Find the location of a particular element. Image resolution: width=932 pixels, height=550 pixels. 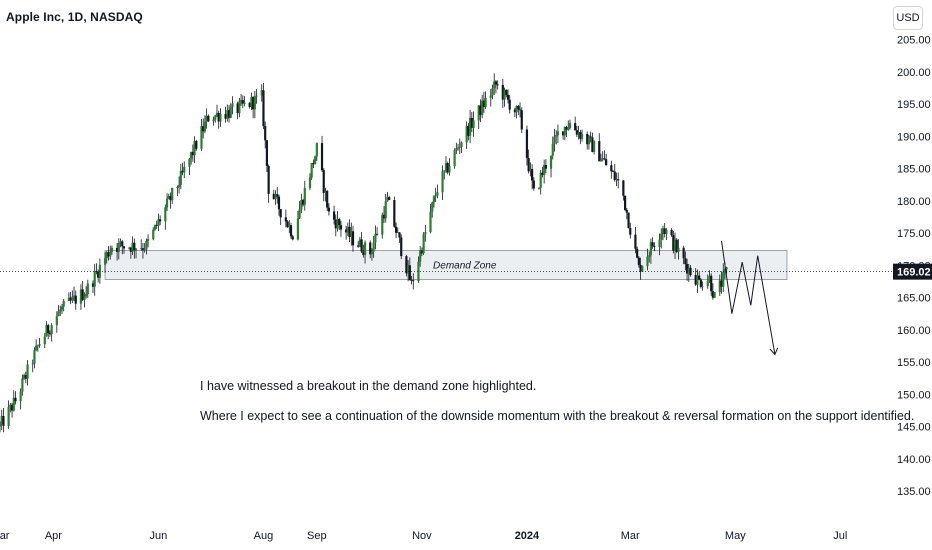

y-tick-label: 175.00 is located at coordinates (914, 234).